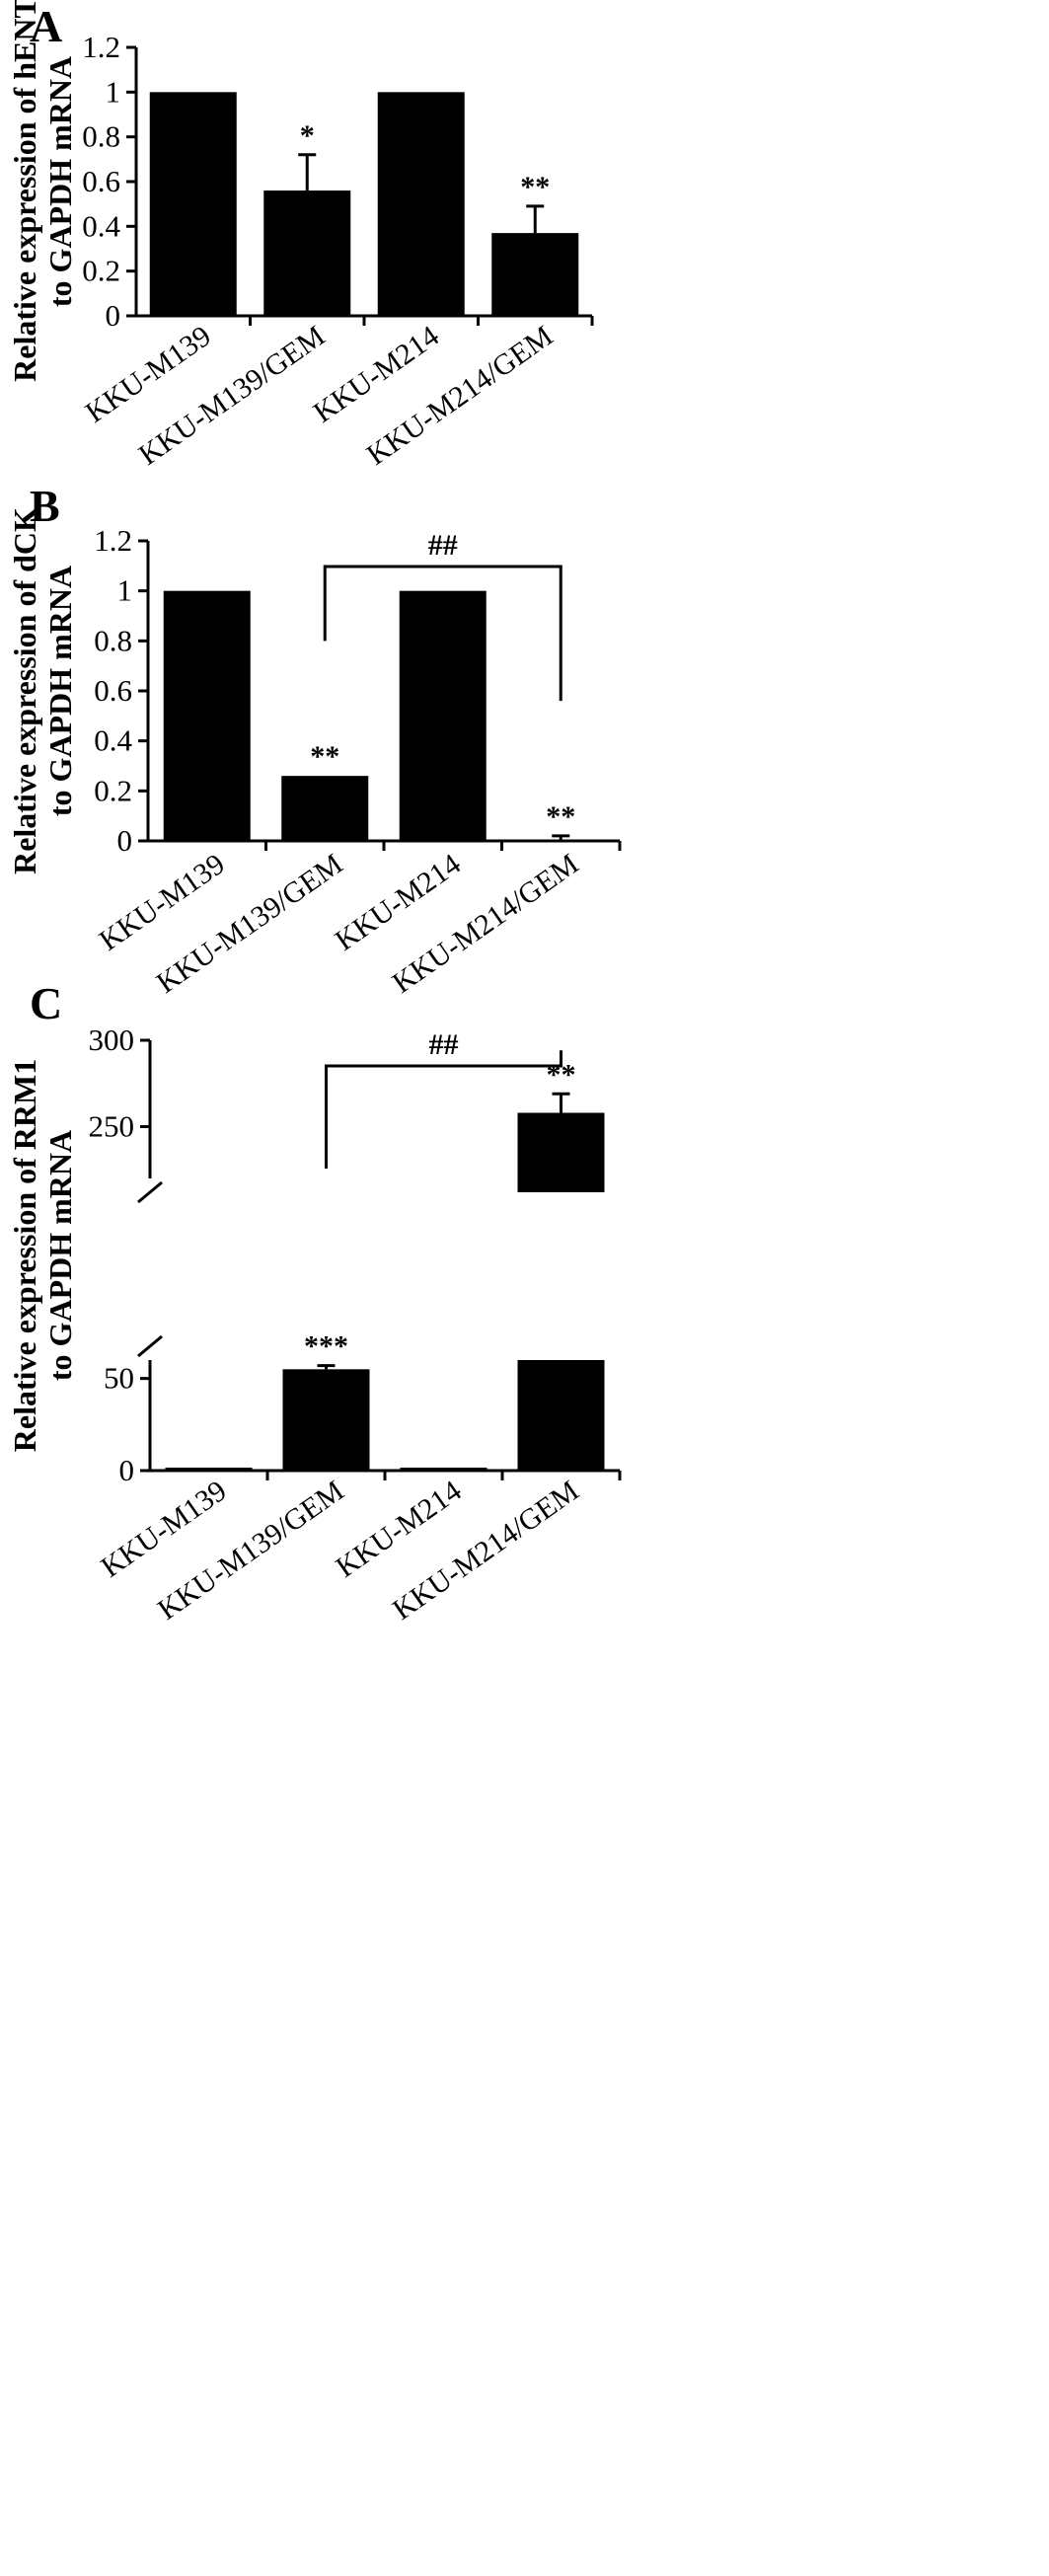 This screenshot has height=2576, width=1049. I want to click on panel-b-letter: B, so click(45, 506).